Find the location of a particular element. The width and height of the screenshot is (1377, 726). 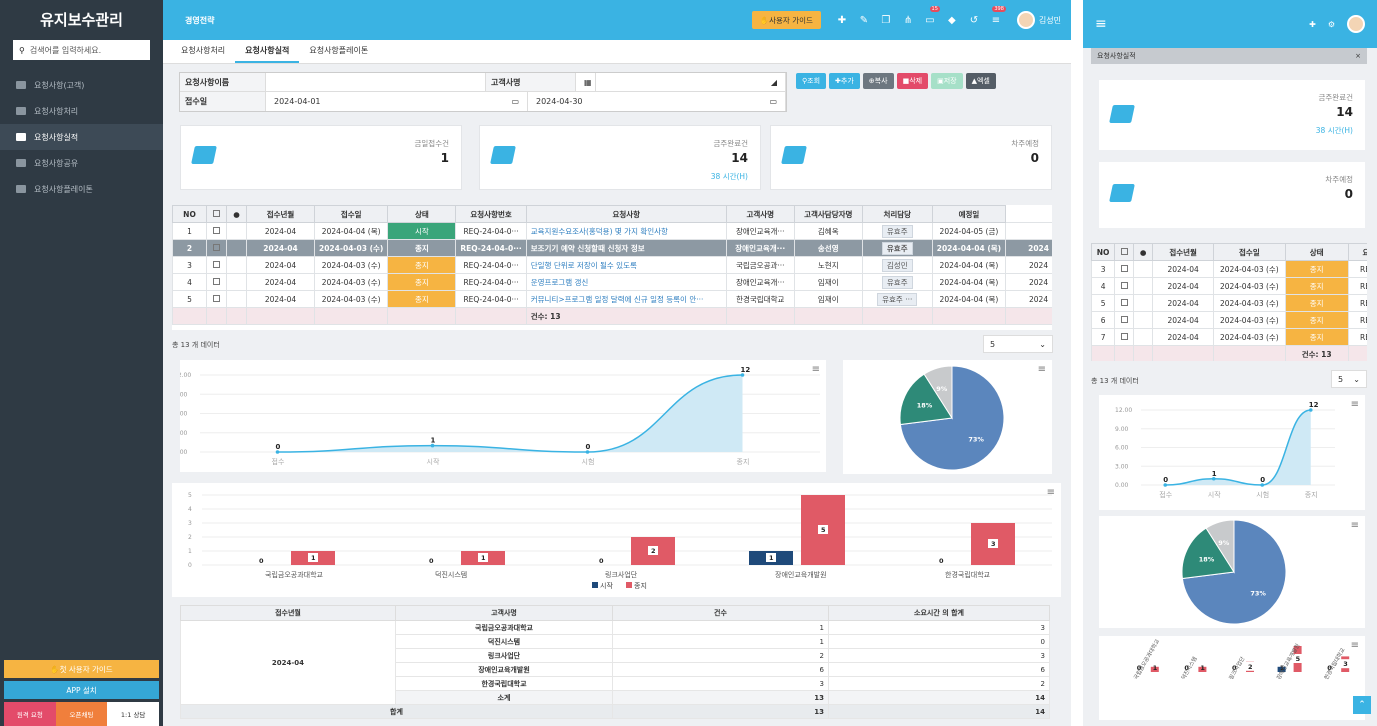

one-on-one-button: 1:1 상담 is located at coordinates (133, 714).